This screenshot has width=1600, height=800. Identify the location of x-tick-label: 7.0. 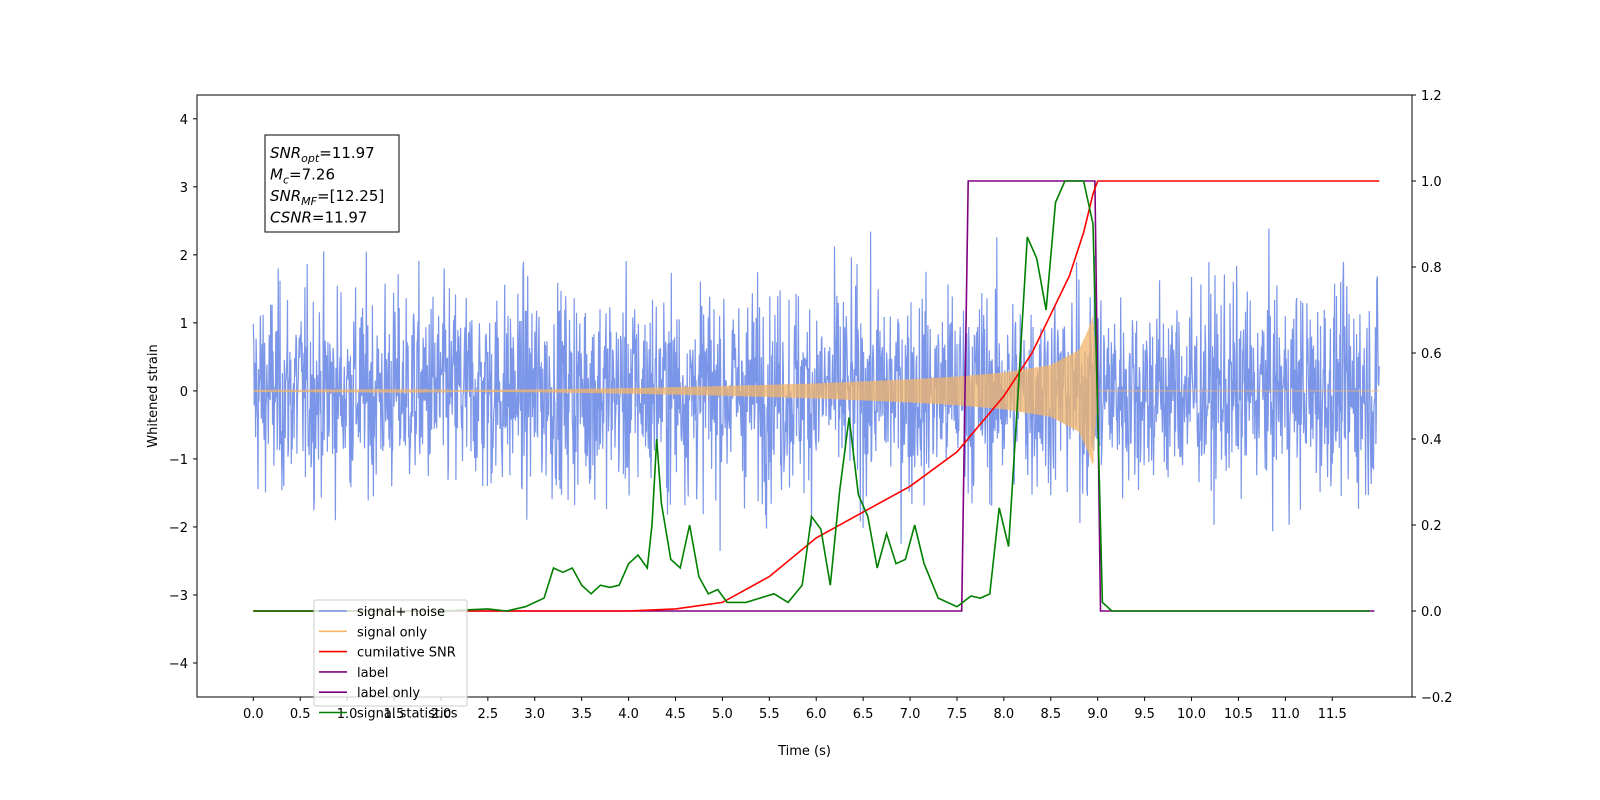
(910, 714).